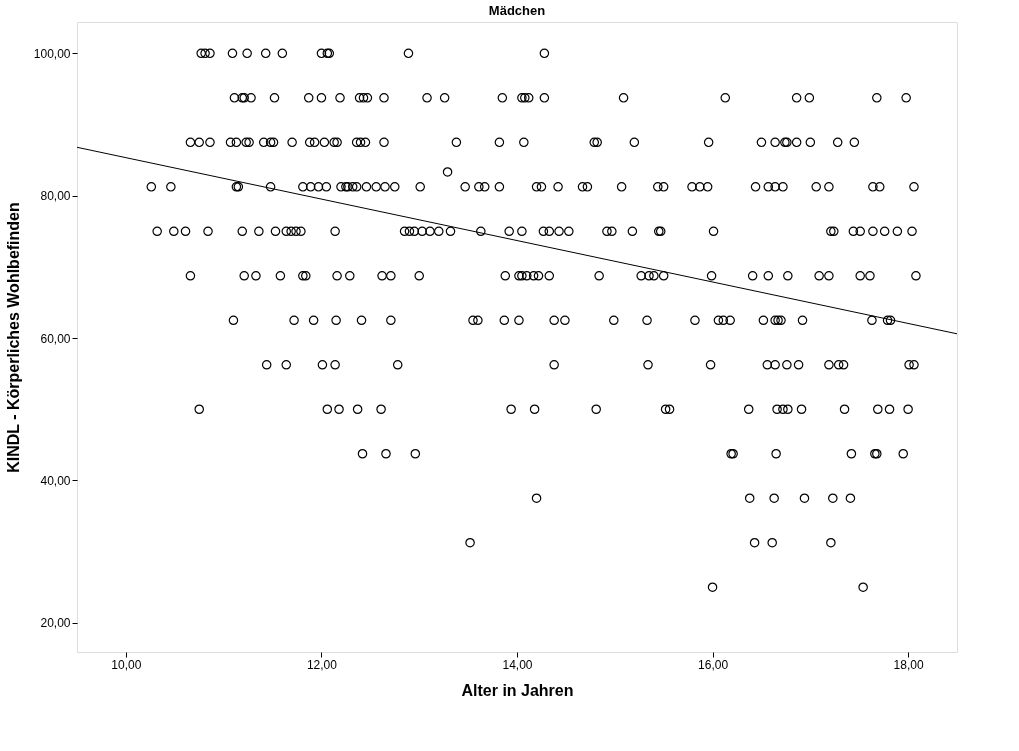 This screenshot has height=751, width=1019. I want to click on x-tick-label: 12,00, so click(322, 664).